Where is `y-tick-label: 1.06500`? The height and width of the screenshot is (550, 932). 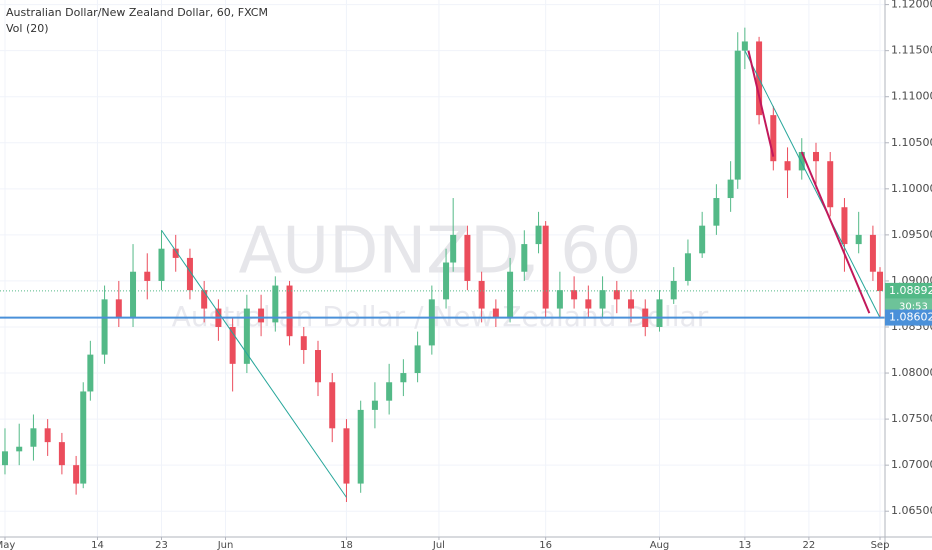
y-tick-label: 1.06500 is located at coordinates (911, 510).